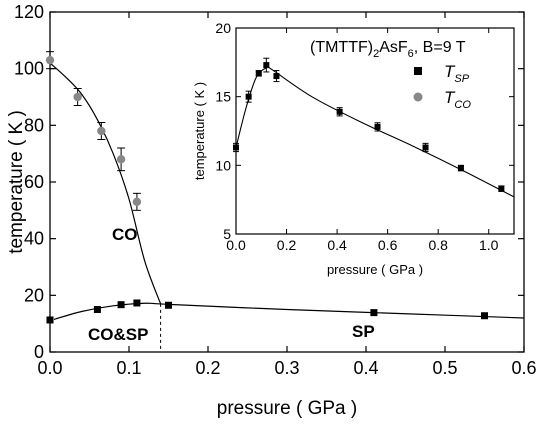 This screenshot has height=428, width=540. I want to click on inset-title: (TMTTF)2AsF6, B=9 T, so click(388, 49).